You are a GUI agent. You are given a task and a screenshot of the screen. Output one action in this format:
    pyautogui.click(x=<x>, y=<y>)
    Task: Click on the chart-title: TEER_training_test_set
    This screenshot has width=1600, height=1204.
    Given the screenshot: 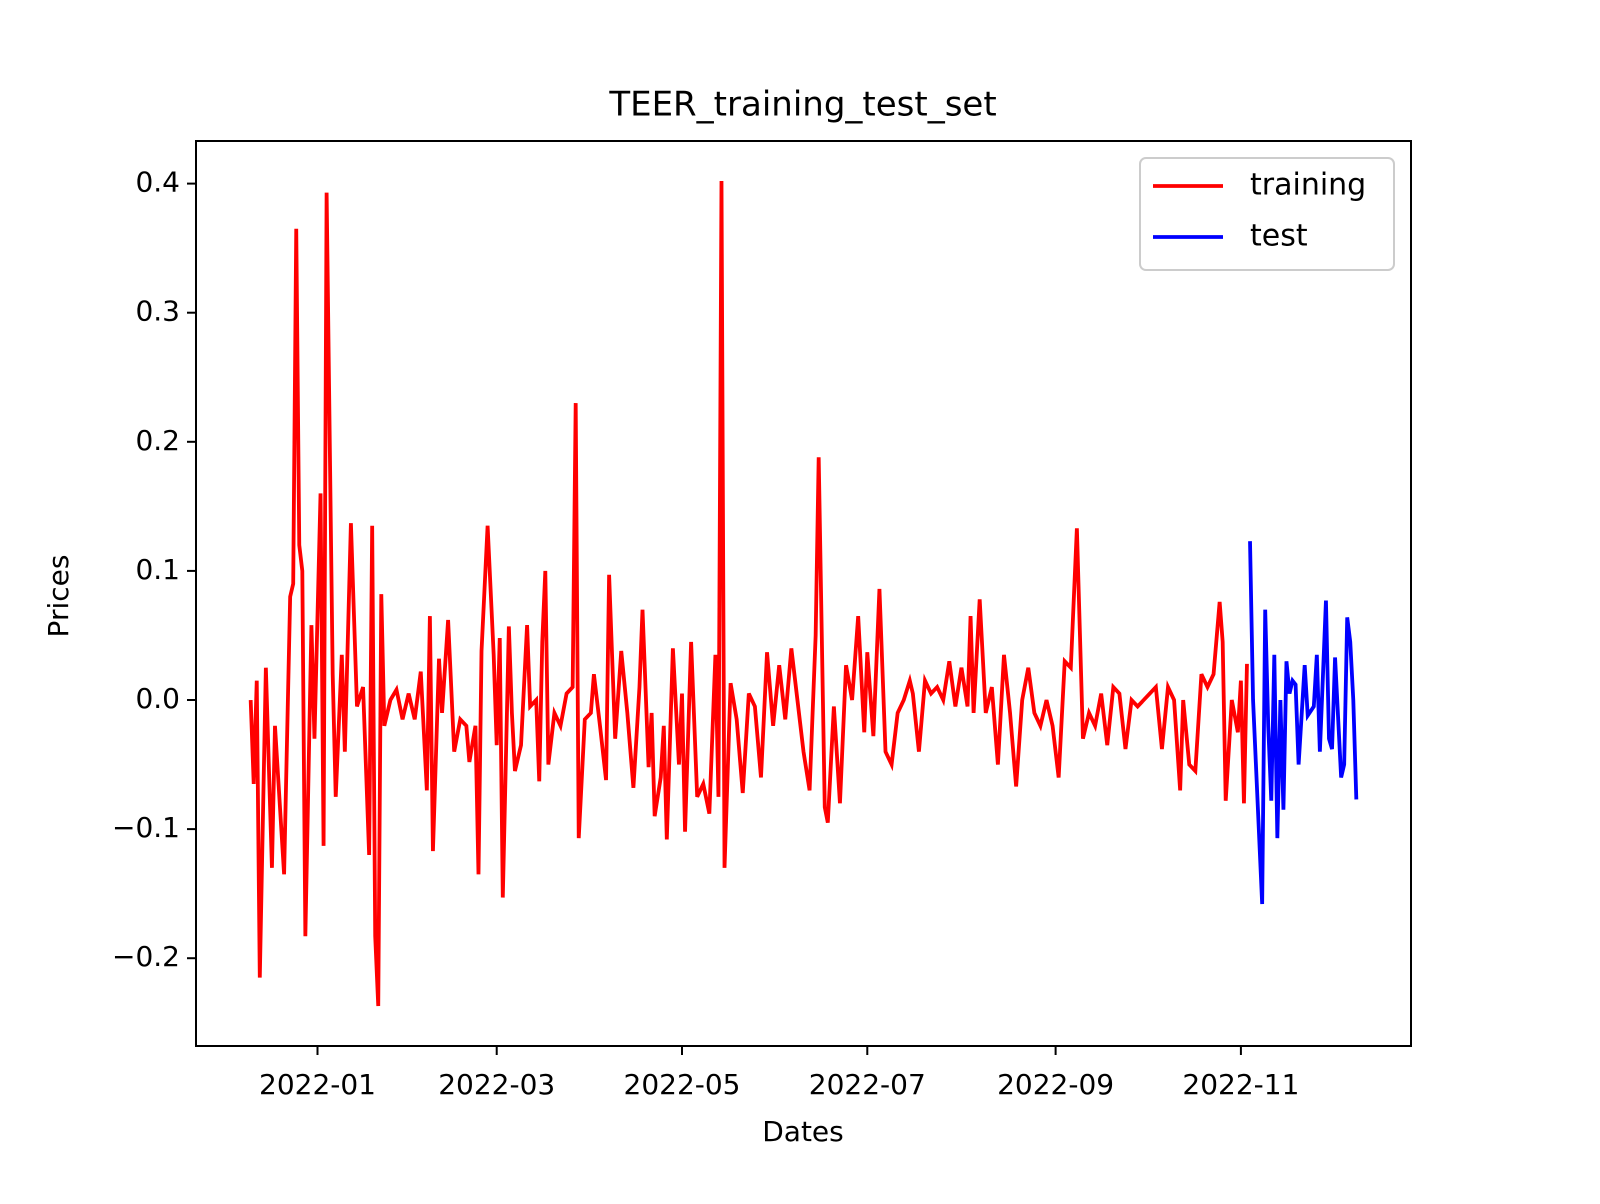 What is the action you would take?
    pyautogui.click(x=802, y=105)
    